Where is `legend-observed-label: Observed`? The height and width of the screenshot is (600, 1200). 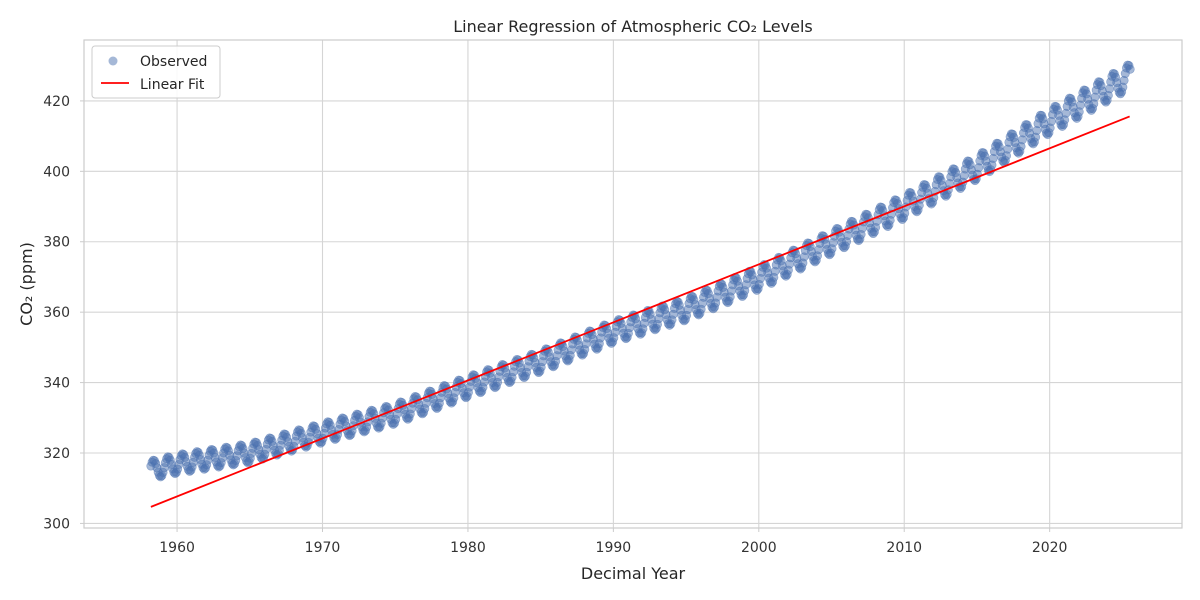
legend-observed-label: Observed is located at coordinates (173, 62).